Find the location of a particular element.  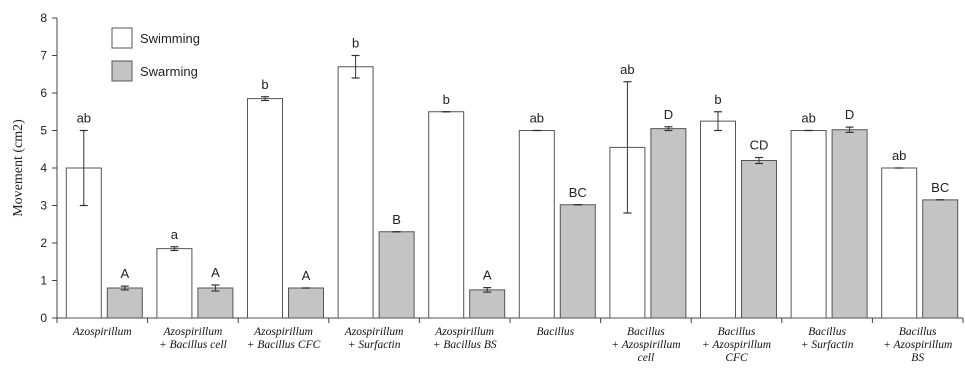

x-category-label: Bacillus + Azospirillum cell is located at coordinates (645, 345).